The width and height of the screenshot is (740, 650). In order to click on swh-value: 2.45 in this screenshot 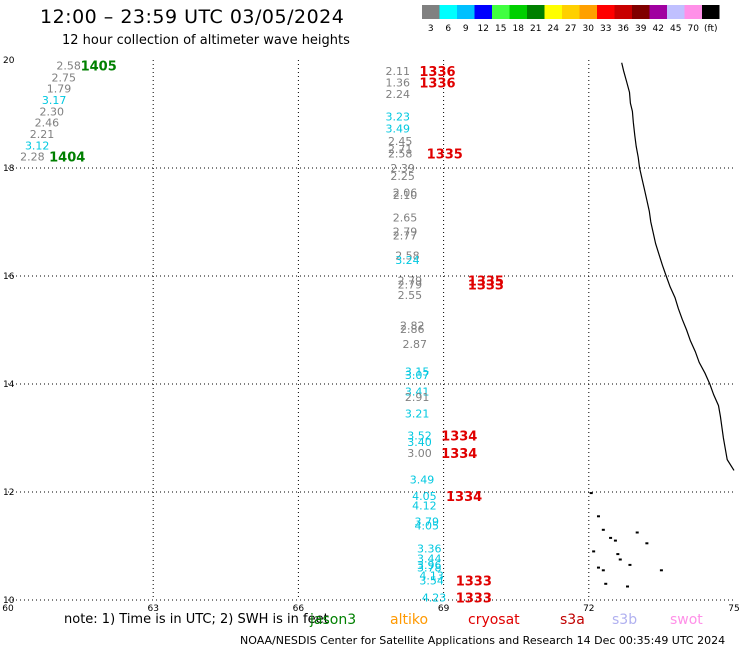, I will do `click(400, 141)`.